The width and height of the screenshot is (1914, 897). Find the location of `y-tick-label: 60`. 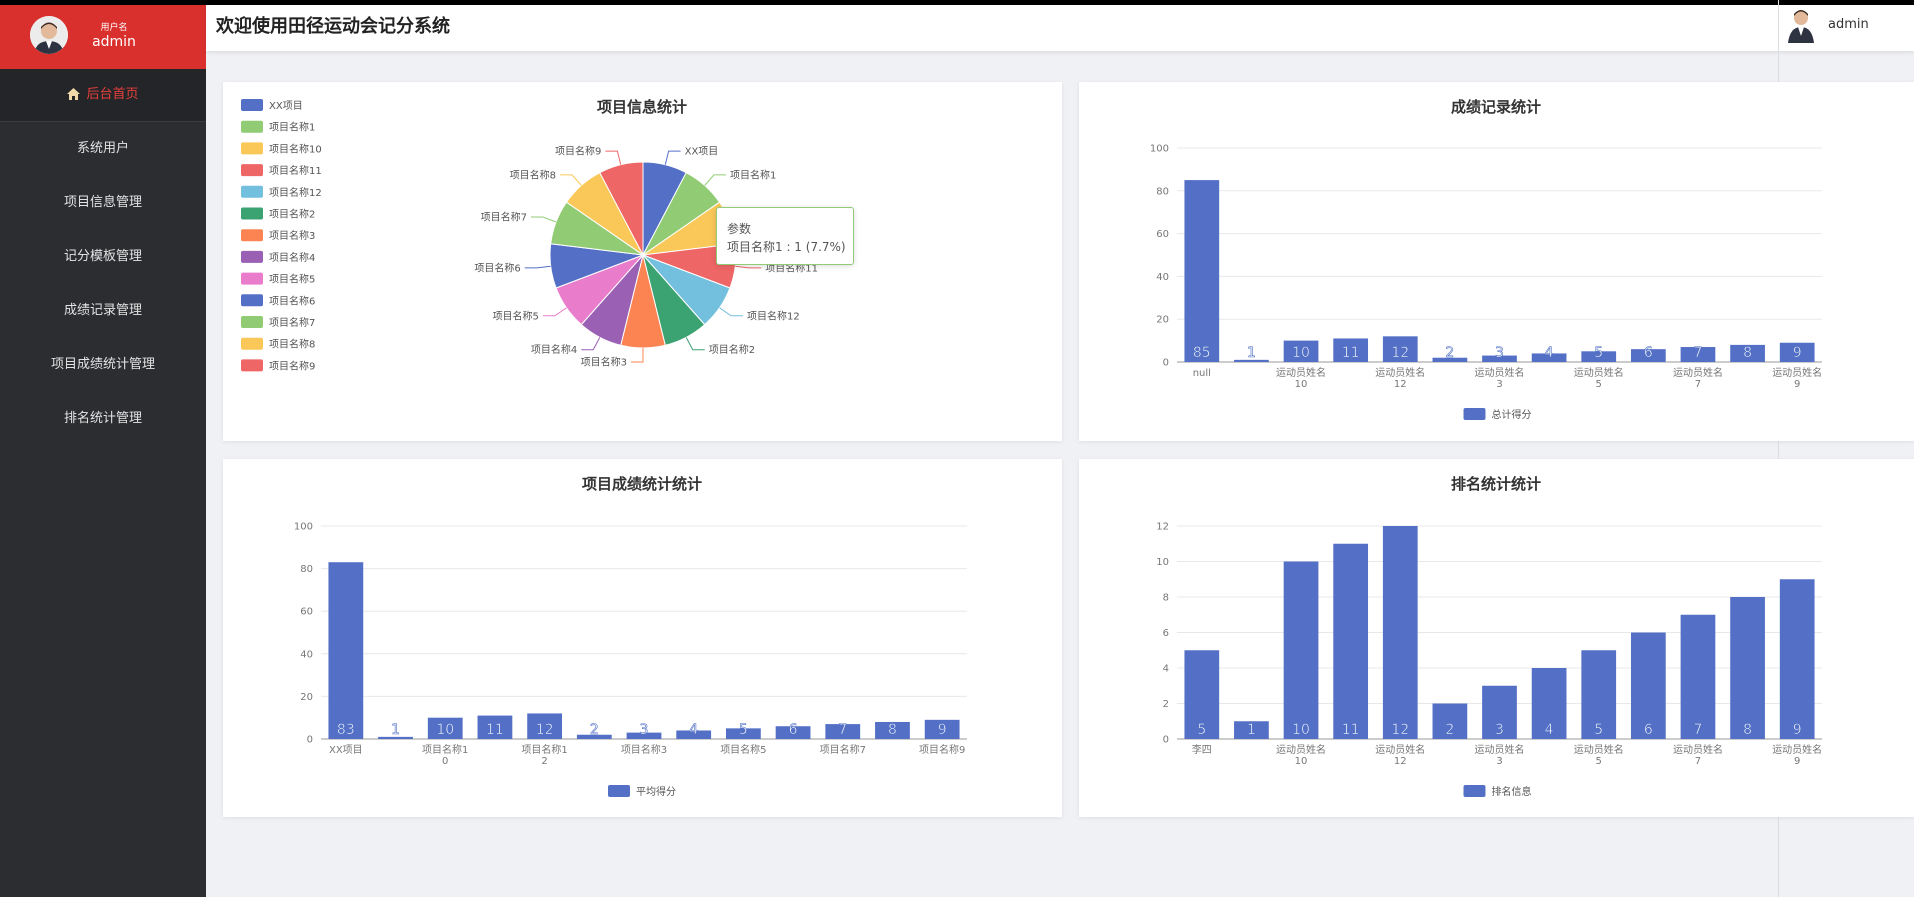

y-tick-label: 60 is located at coordinates (306, 612).